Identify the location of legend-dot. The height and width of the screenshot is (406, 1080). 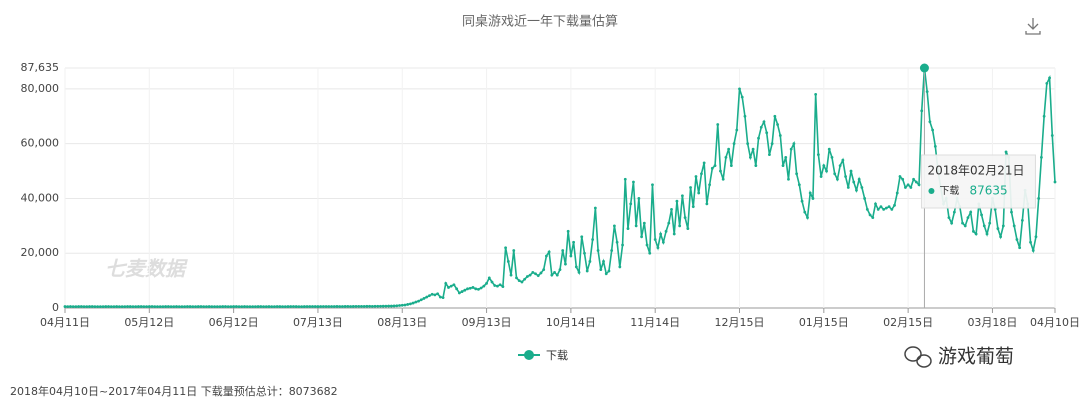
(529, 355).